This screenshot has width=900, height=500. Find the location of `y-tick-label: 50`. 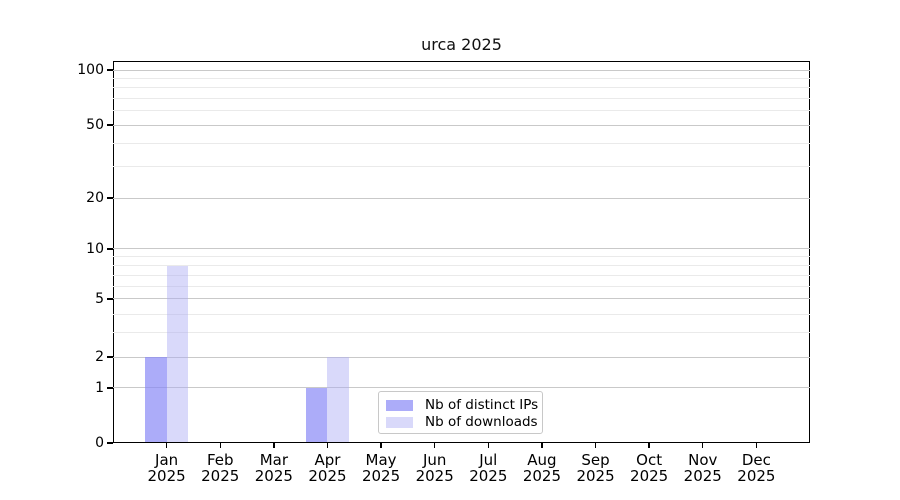

y-tick-label: 50 is located at coordinates (95, 125).